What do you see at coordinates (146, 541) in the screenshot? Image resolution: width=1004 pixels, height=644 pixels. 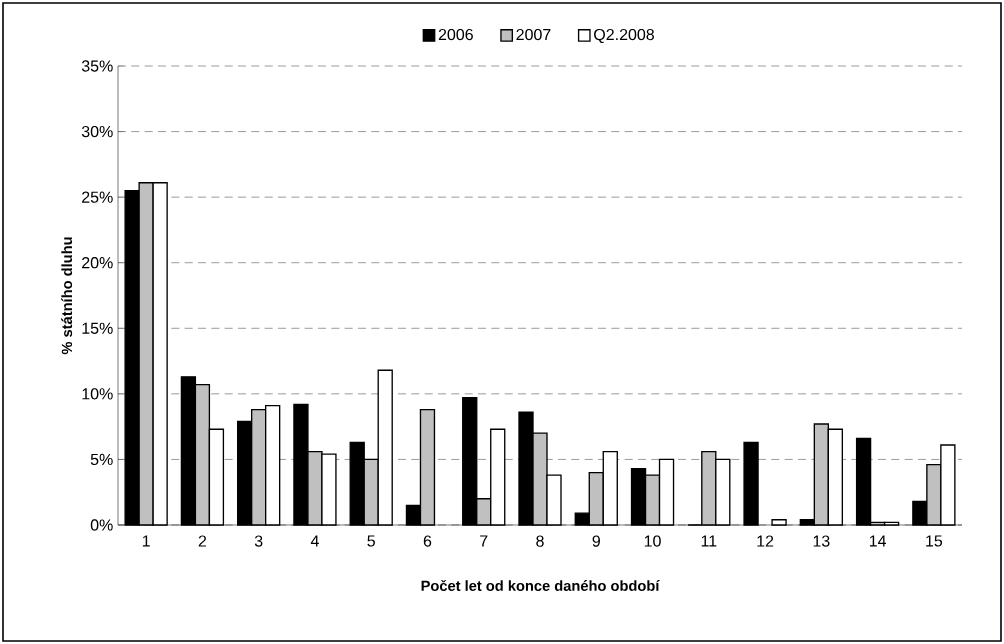 I see `x-tick-label: 1` at bounding box center [146, 541].